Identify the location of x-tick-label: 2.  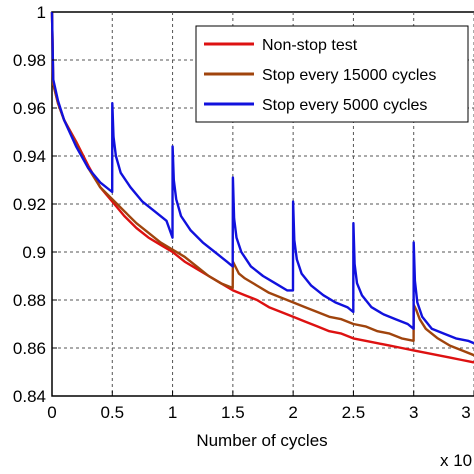
(292, 412).